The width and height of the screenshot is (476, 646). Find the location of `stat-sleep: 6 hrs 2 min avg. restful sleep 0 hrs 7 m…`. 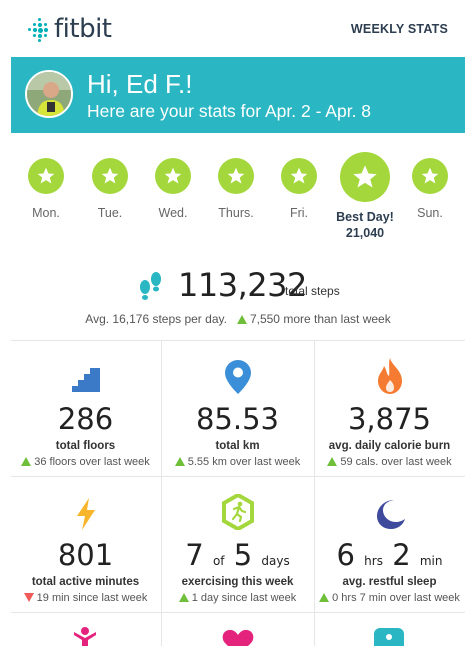

stat-sleep: 6 hrs 2 min avg. restful sleep 0 hrs 7 m… is located at coordinates (389, 547).